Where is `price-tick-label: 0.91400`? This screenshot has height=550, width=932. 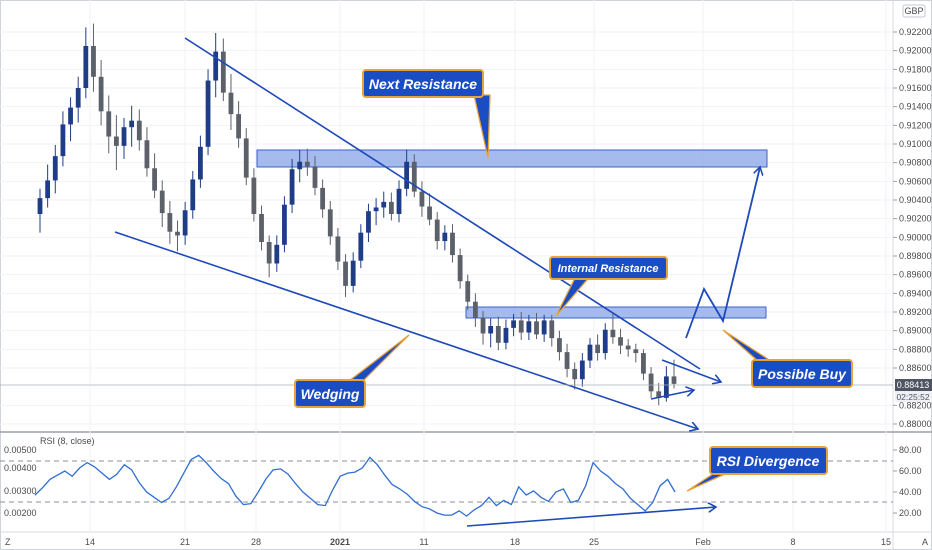 price-tick-label: 0.91400 is located at coordinates (915, 107).